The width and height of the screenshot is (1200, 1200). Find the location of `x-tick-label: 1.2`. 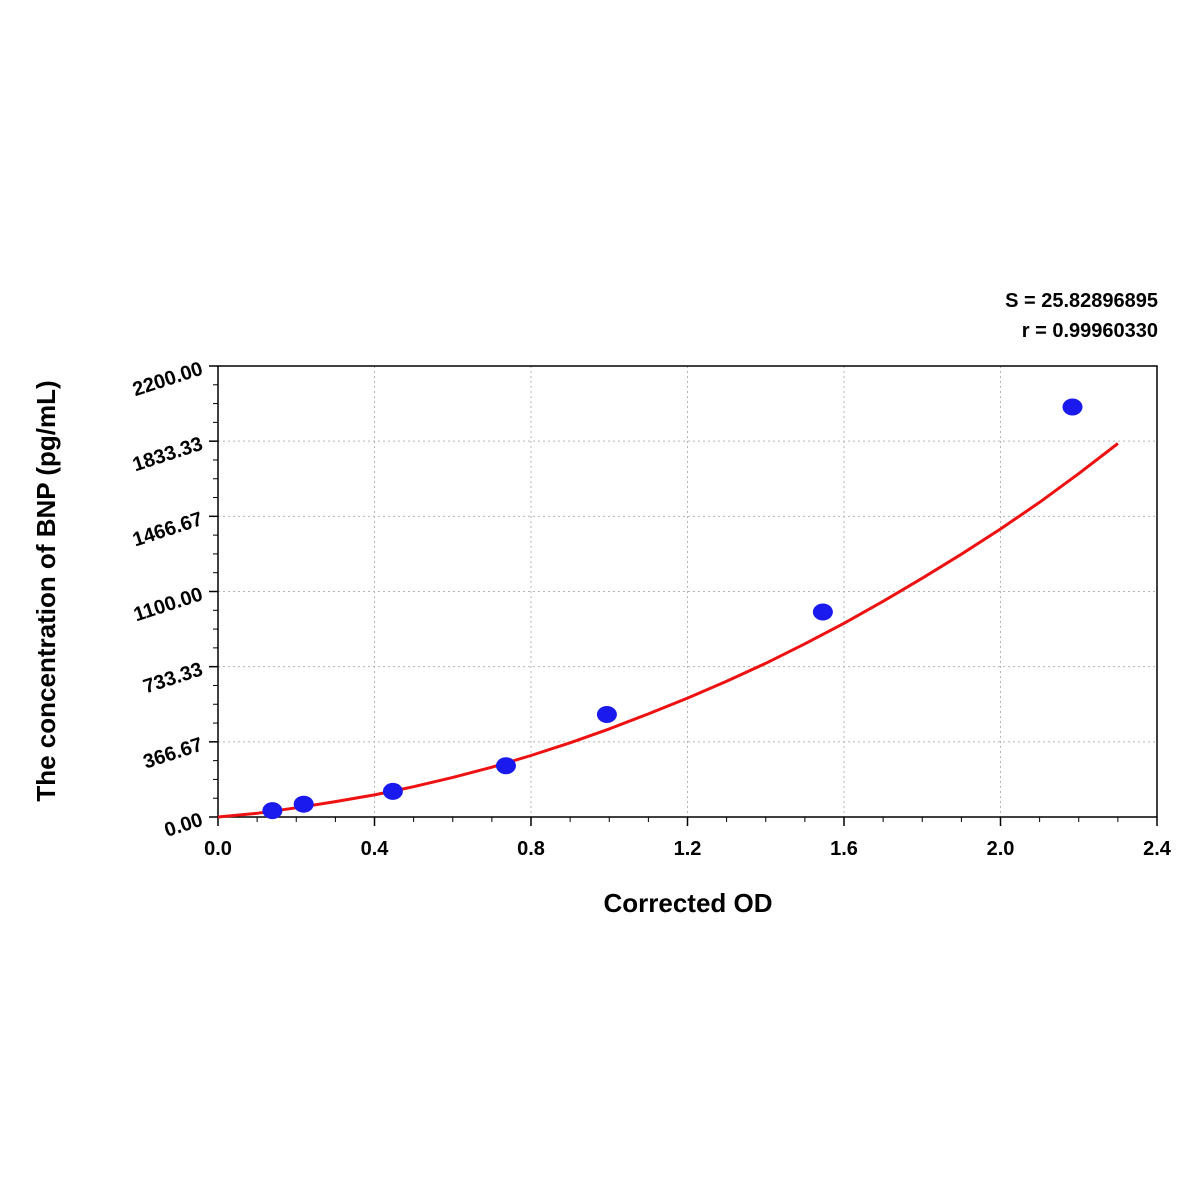

x-tick-label: 1.2 is located at coordinates (688, 849).